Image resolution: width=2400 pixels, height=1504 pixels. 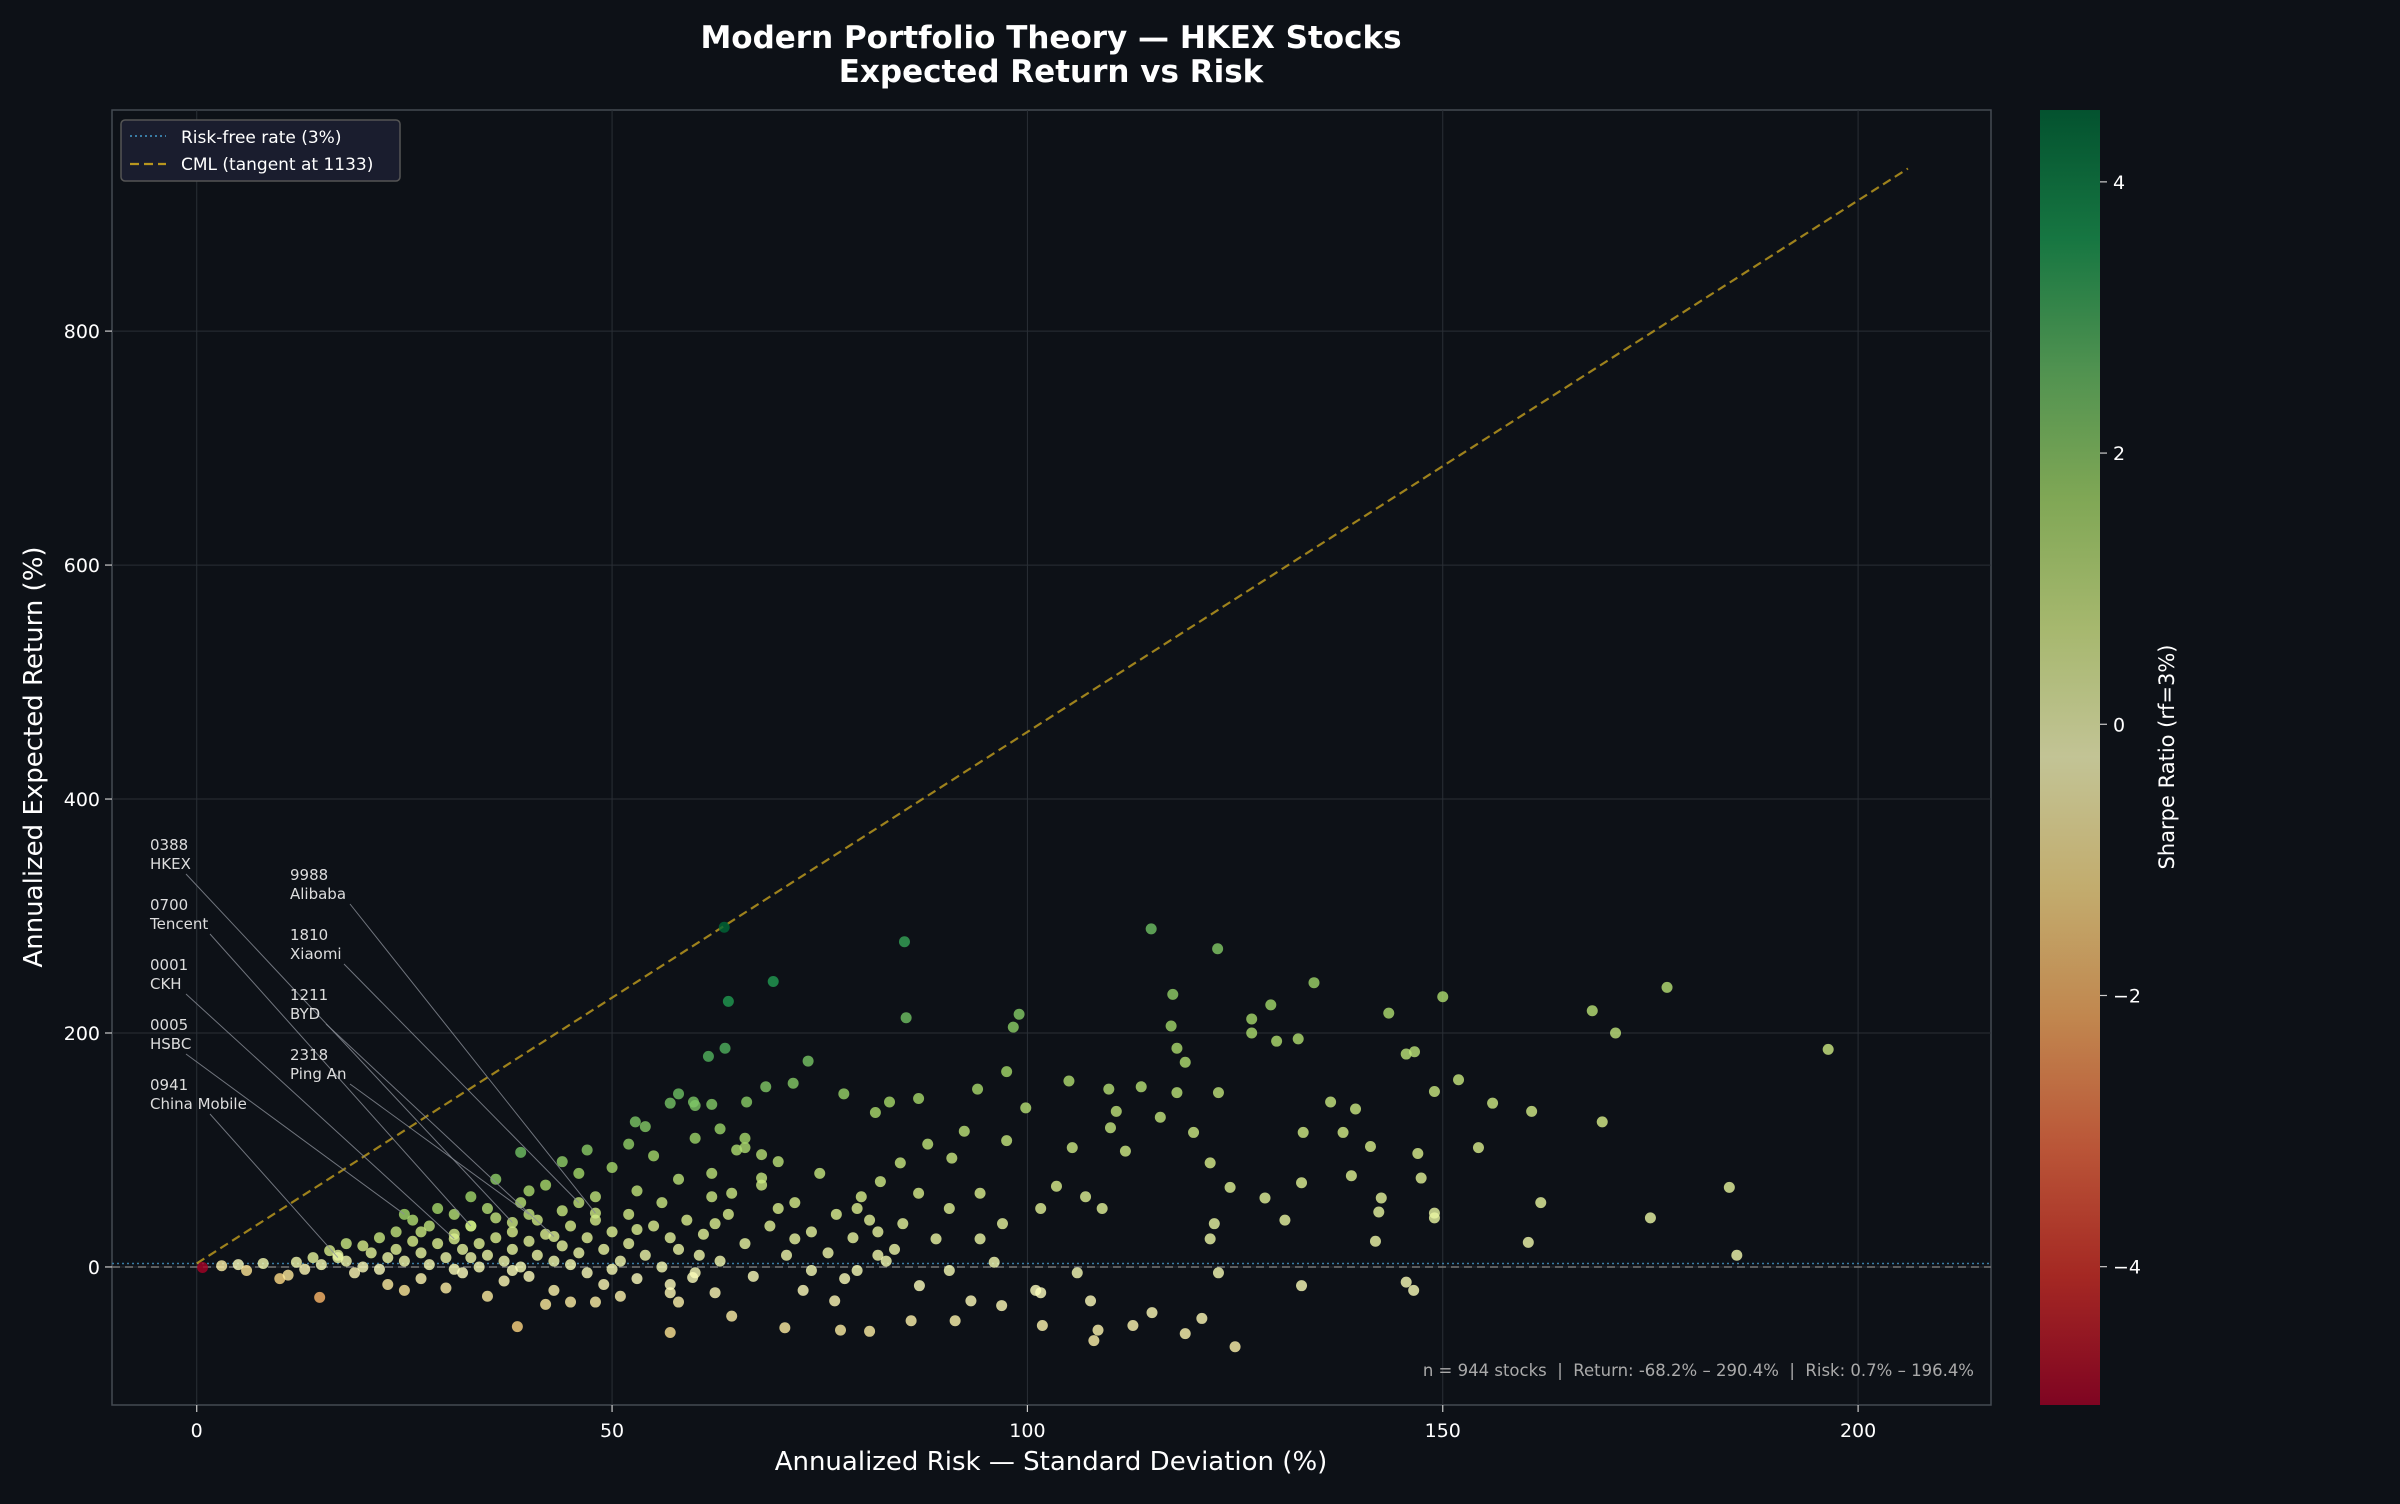 I want to click on y-tick-label: 600, so click(x=82, y=566).